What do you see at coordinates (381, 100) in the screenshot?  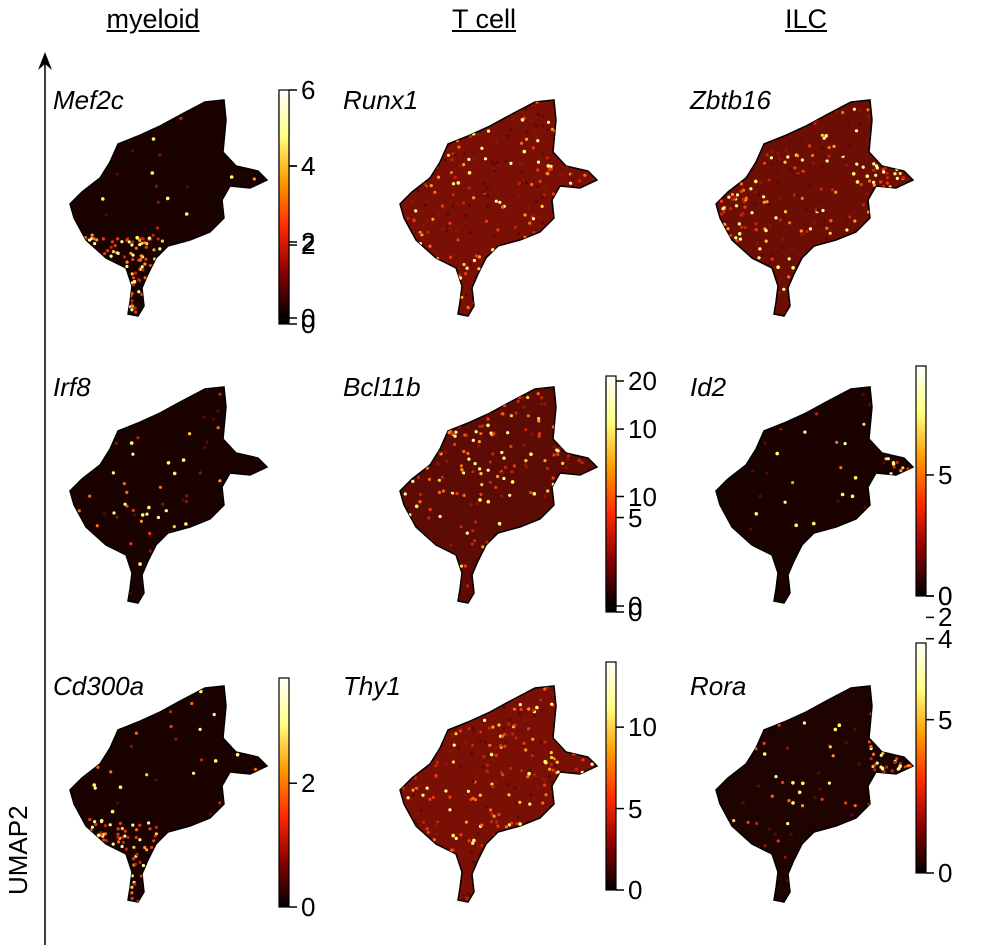 I see `gene-label-runx1: Runx1` at bounding box center [381, 100].